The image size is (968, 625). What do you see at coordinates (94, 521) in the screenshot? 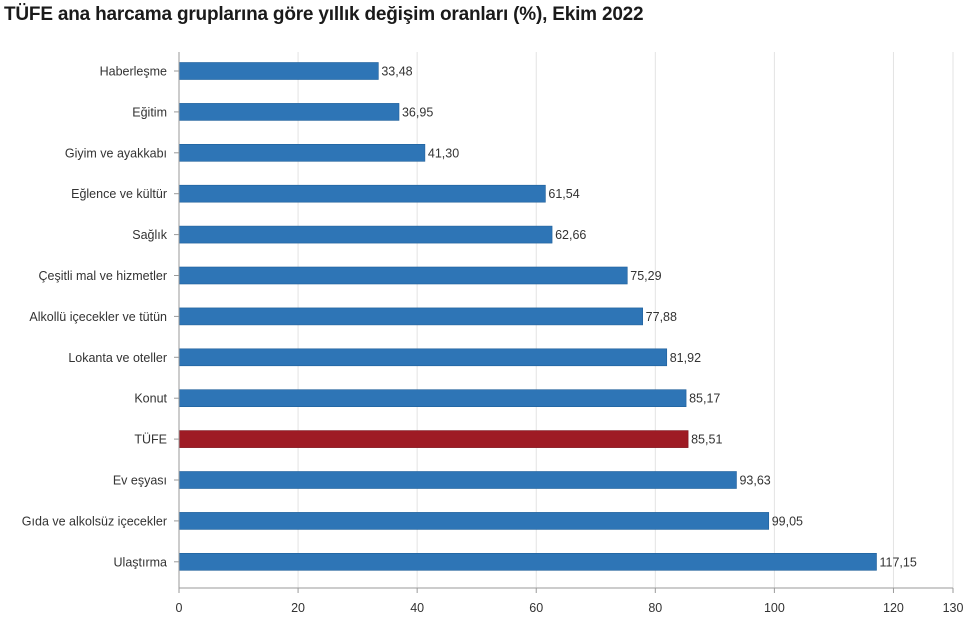
I see `category-label: Gıda ve alkolsüz içecekler` at bounding box center [94, 521].